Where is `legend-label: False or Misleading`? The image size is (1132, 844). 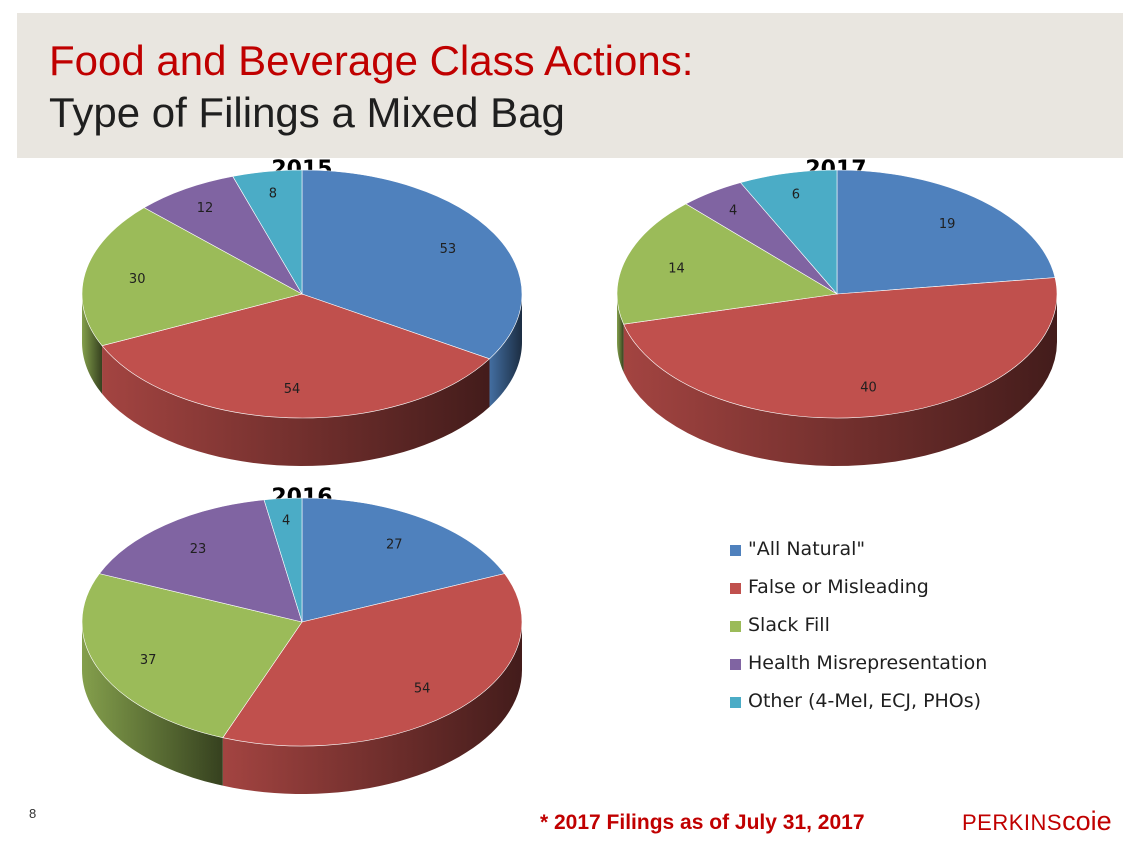 legend-label: False or Misleading is located at coordinates (838, 587).